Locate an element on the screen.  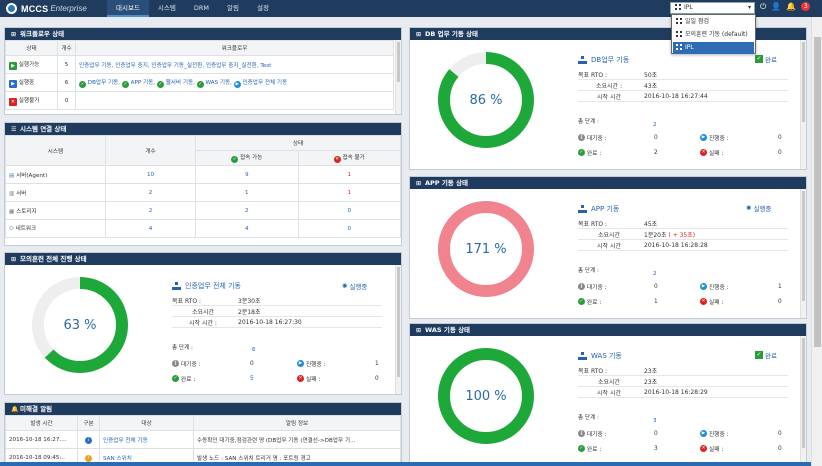
menu-system: 시스템 is located at coordinates (166, 8).